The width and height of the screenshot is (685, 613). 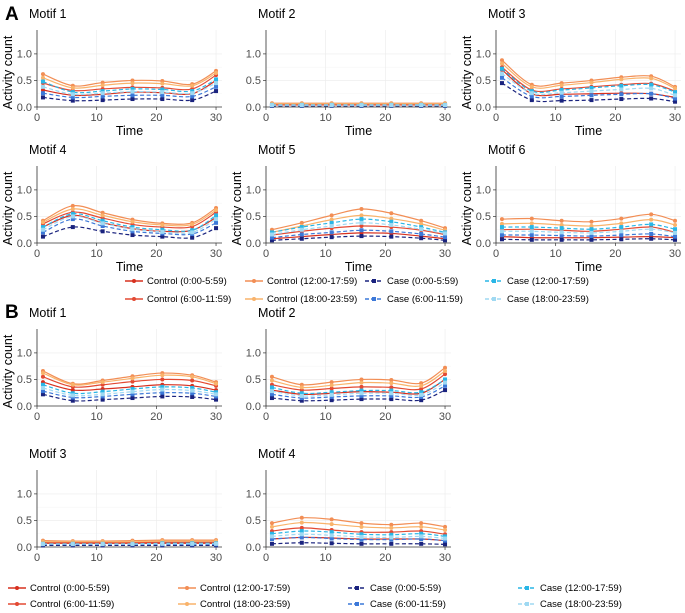 I want to click on y-tick-label: 0.0, so click(x=253, y=244).